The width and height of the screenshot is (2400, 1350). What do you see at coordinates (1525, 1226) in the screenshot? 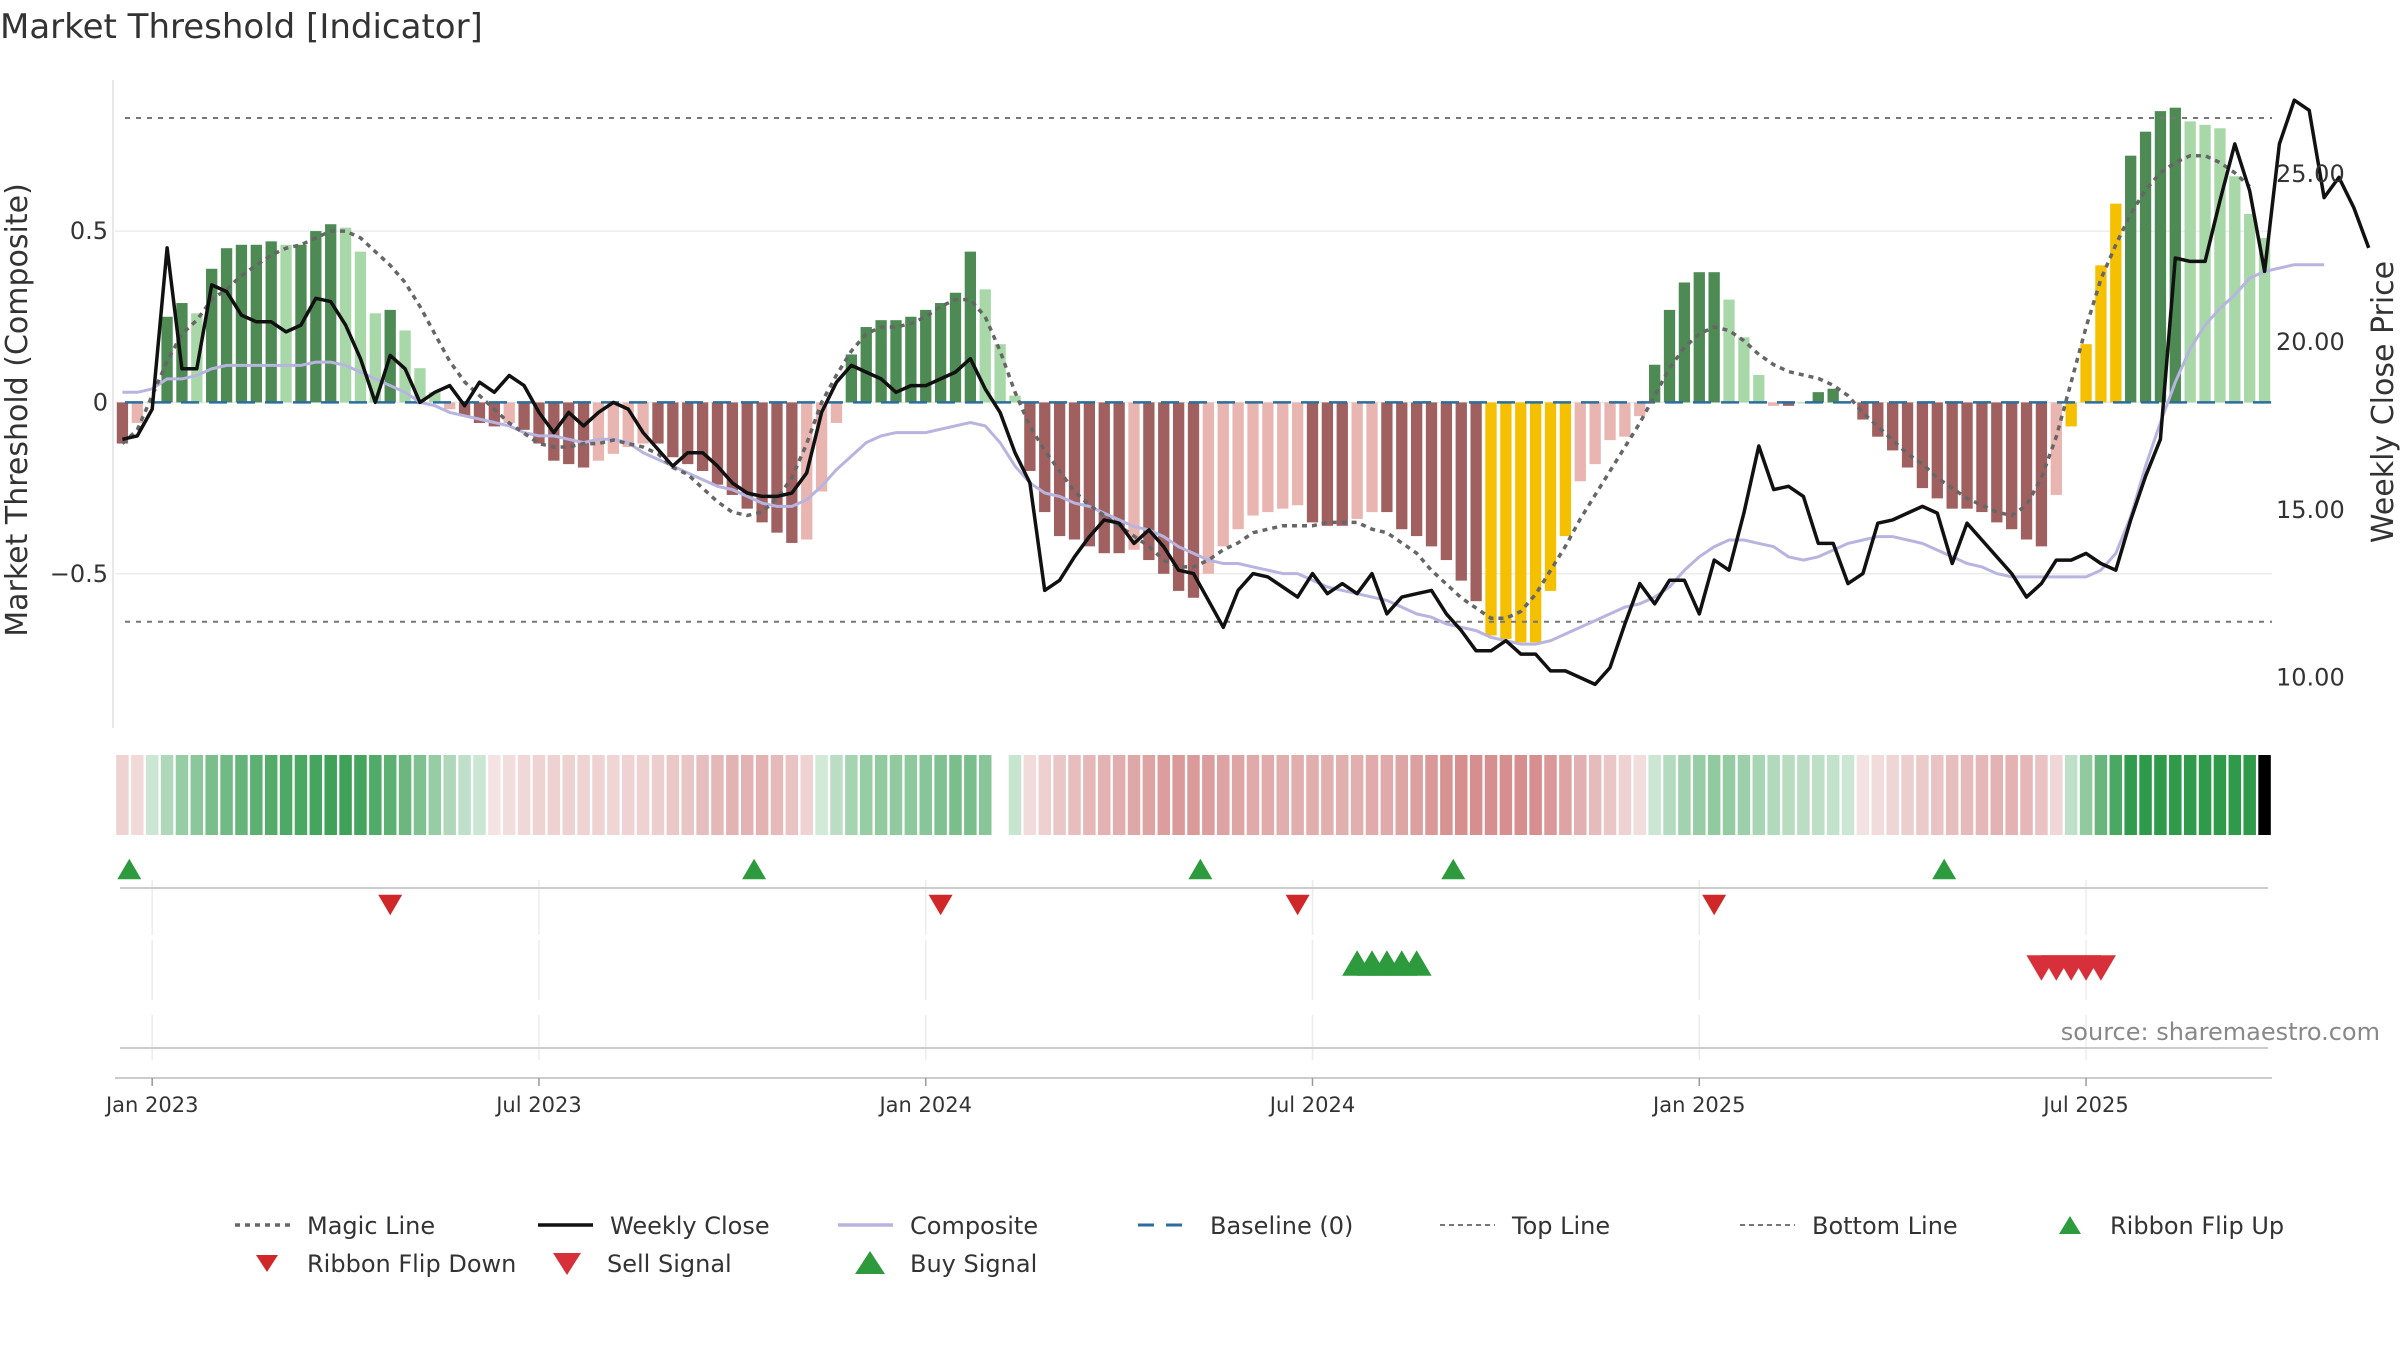
I see `legend-item-top: Top Line` at bounding box center [1525, 1226].